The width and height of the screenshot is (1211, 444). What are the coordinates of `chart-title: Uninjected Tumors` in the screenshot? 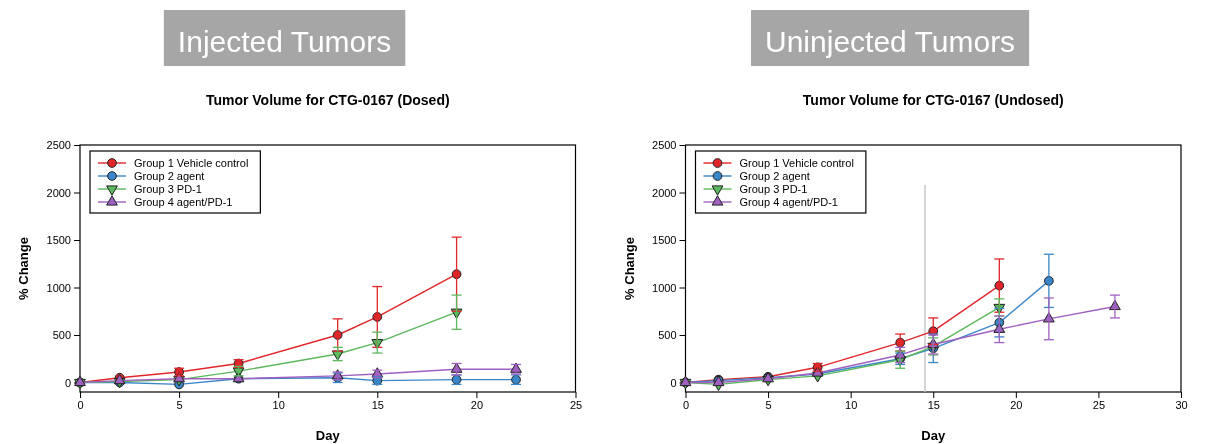 It's located at (890, 41).